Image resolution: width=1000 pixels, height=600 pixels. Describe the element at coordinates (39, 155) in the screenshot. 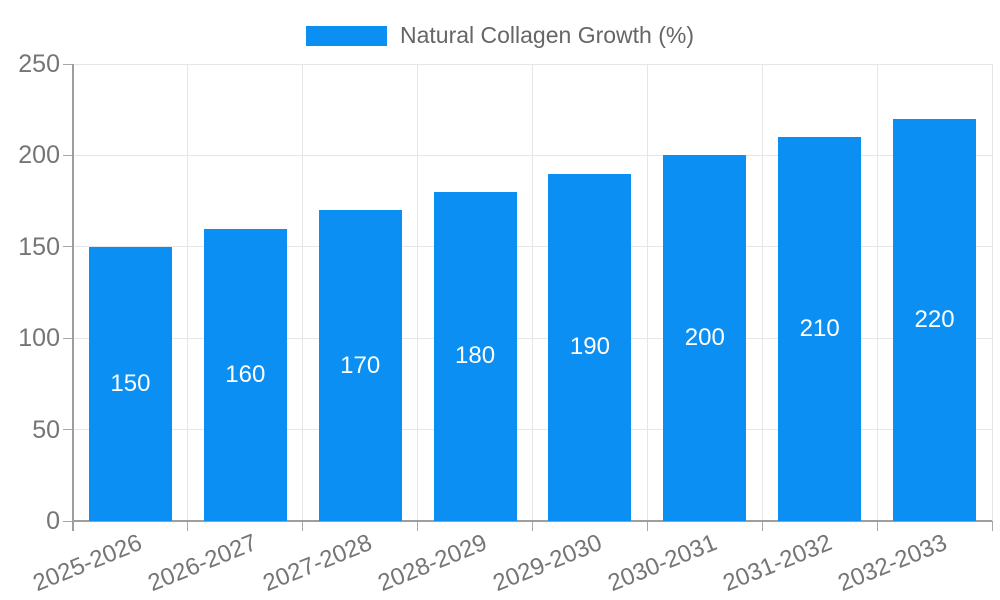

I see `y-tick-label: 200` at that location.